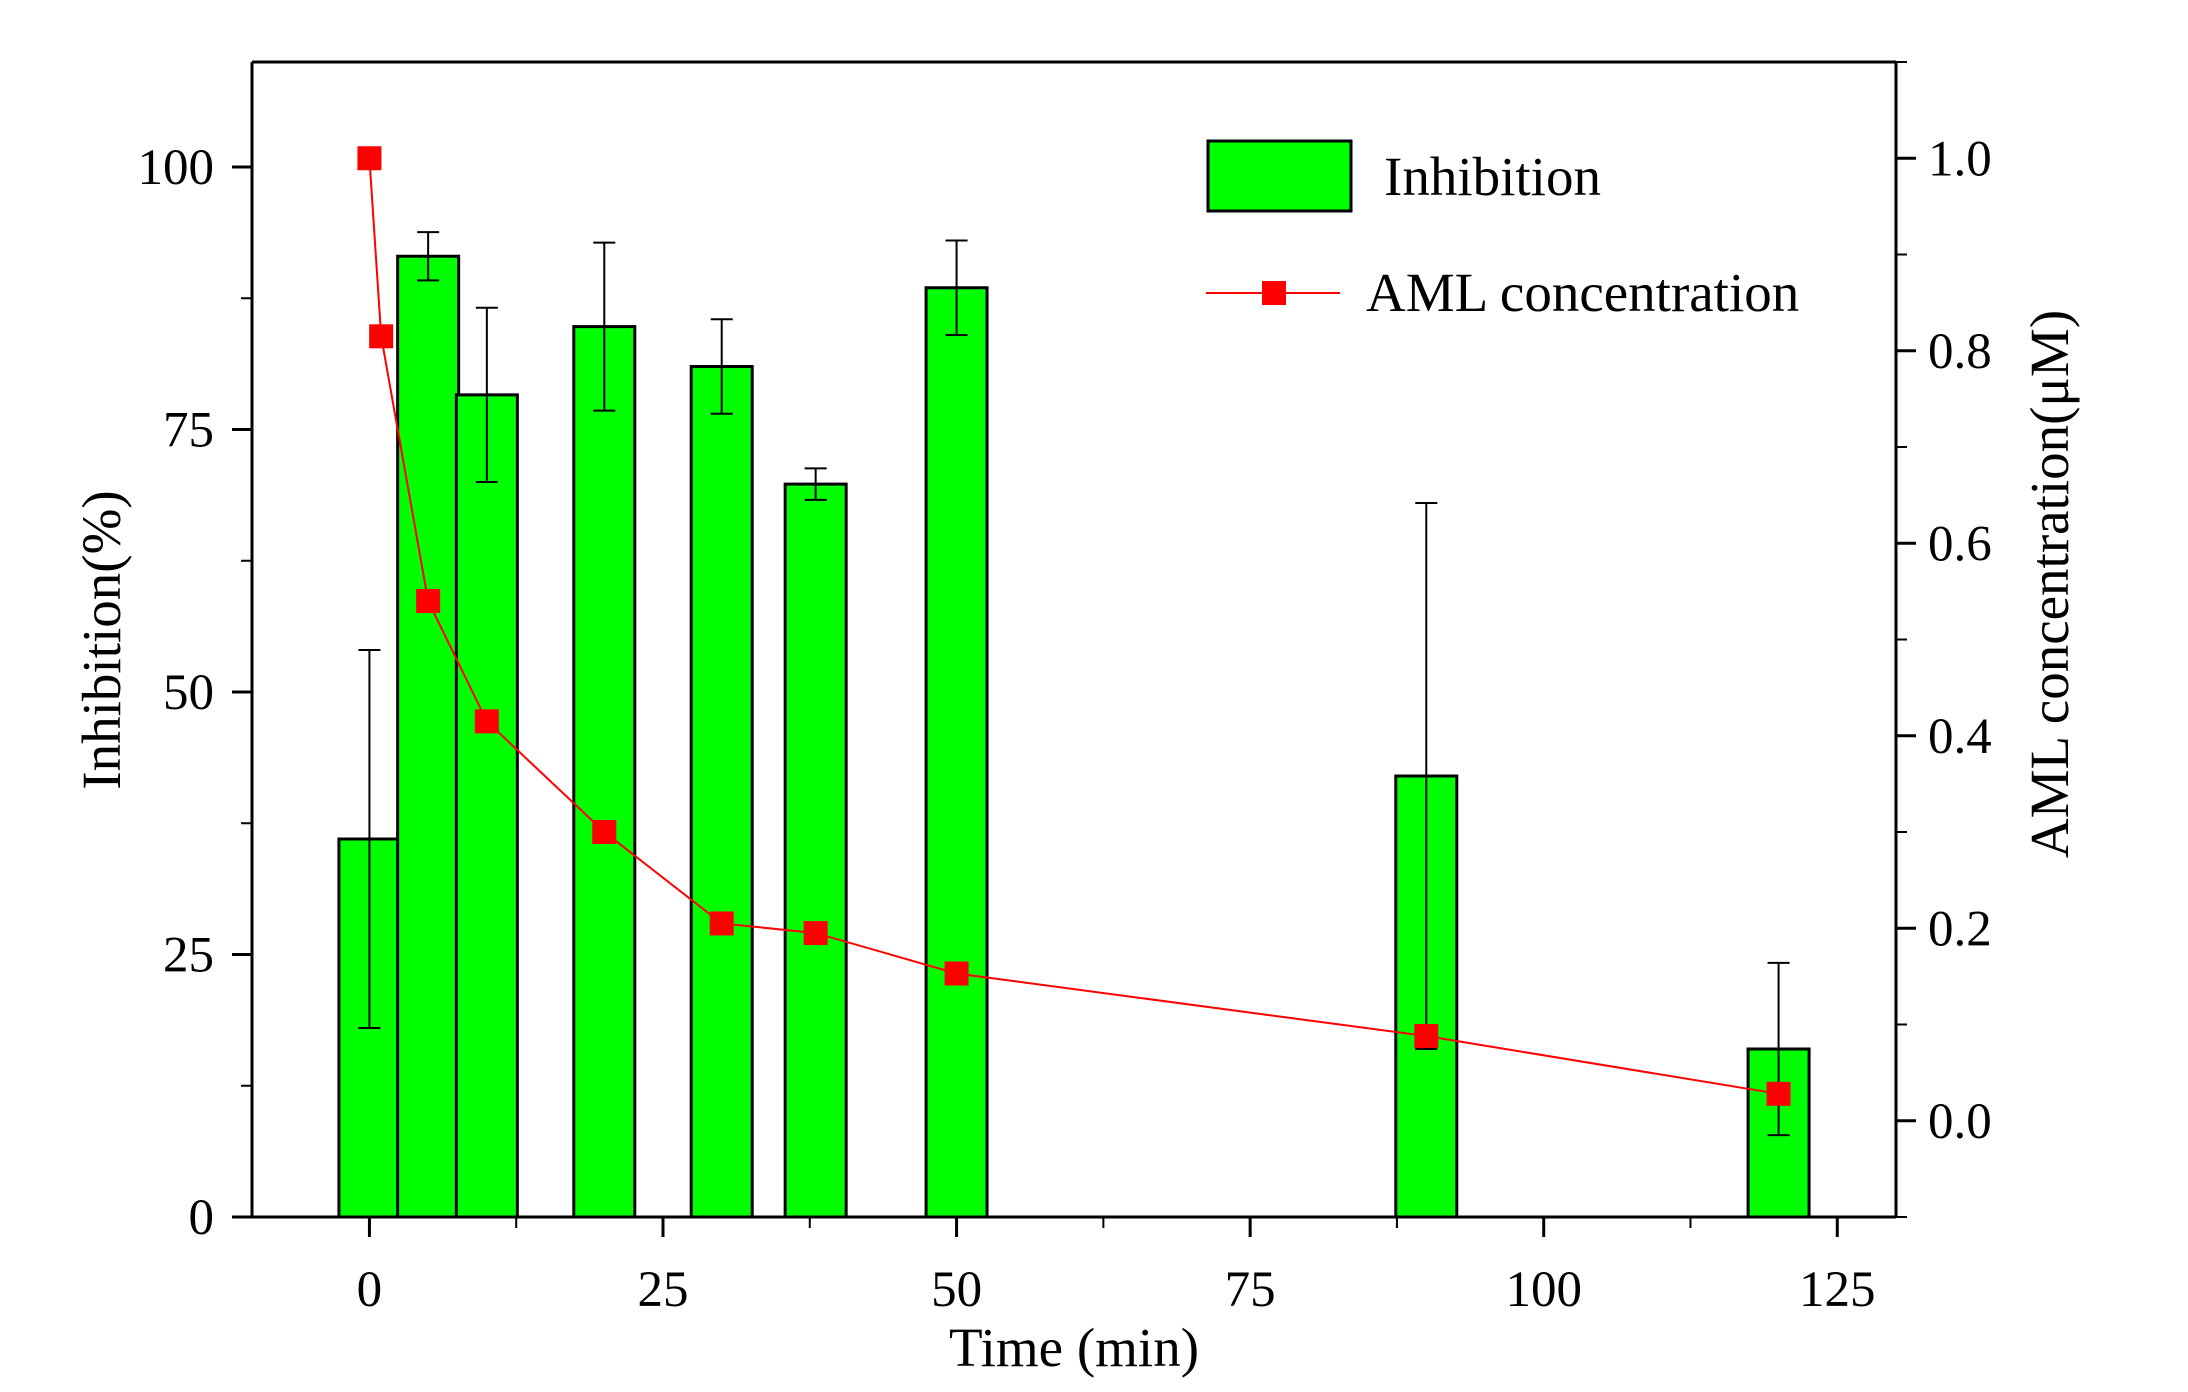  I want to click on legend-swatch-inhibition, so click(1279, 176).